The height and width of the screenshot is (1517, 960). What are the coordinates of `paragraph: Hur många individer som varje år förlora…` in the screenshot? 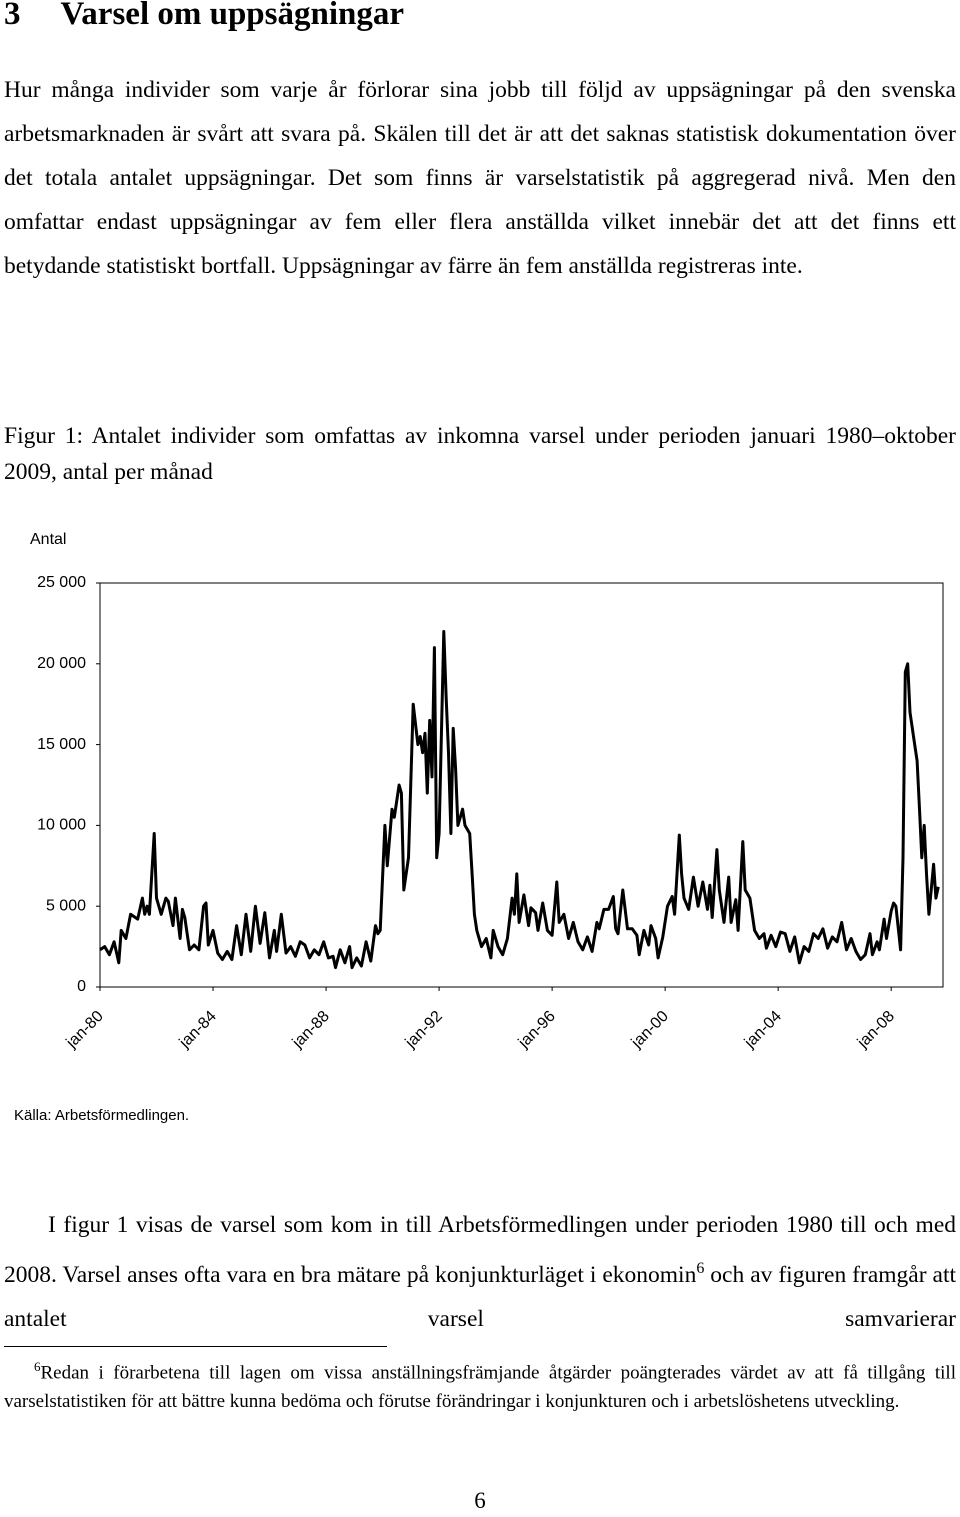 It's located at (480, 178).